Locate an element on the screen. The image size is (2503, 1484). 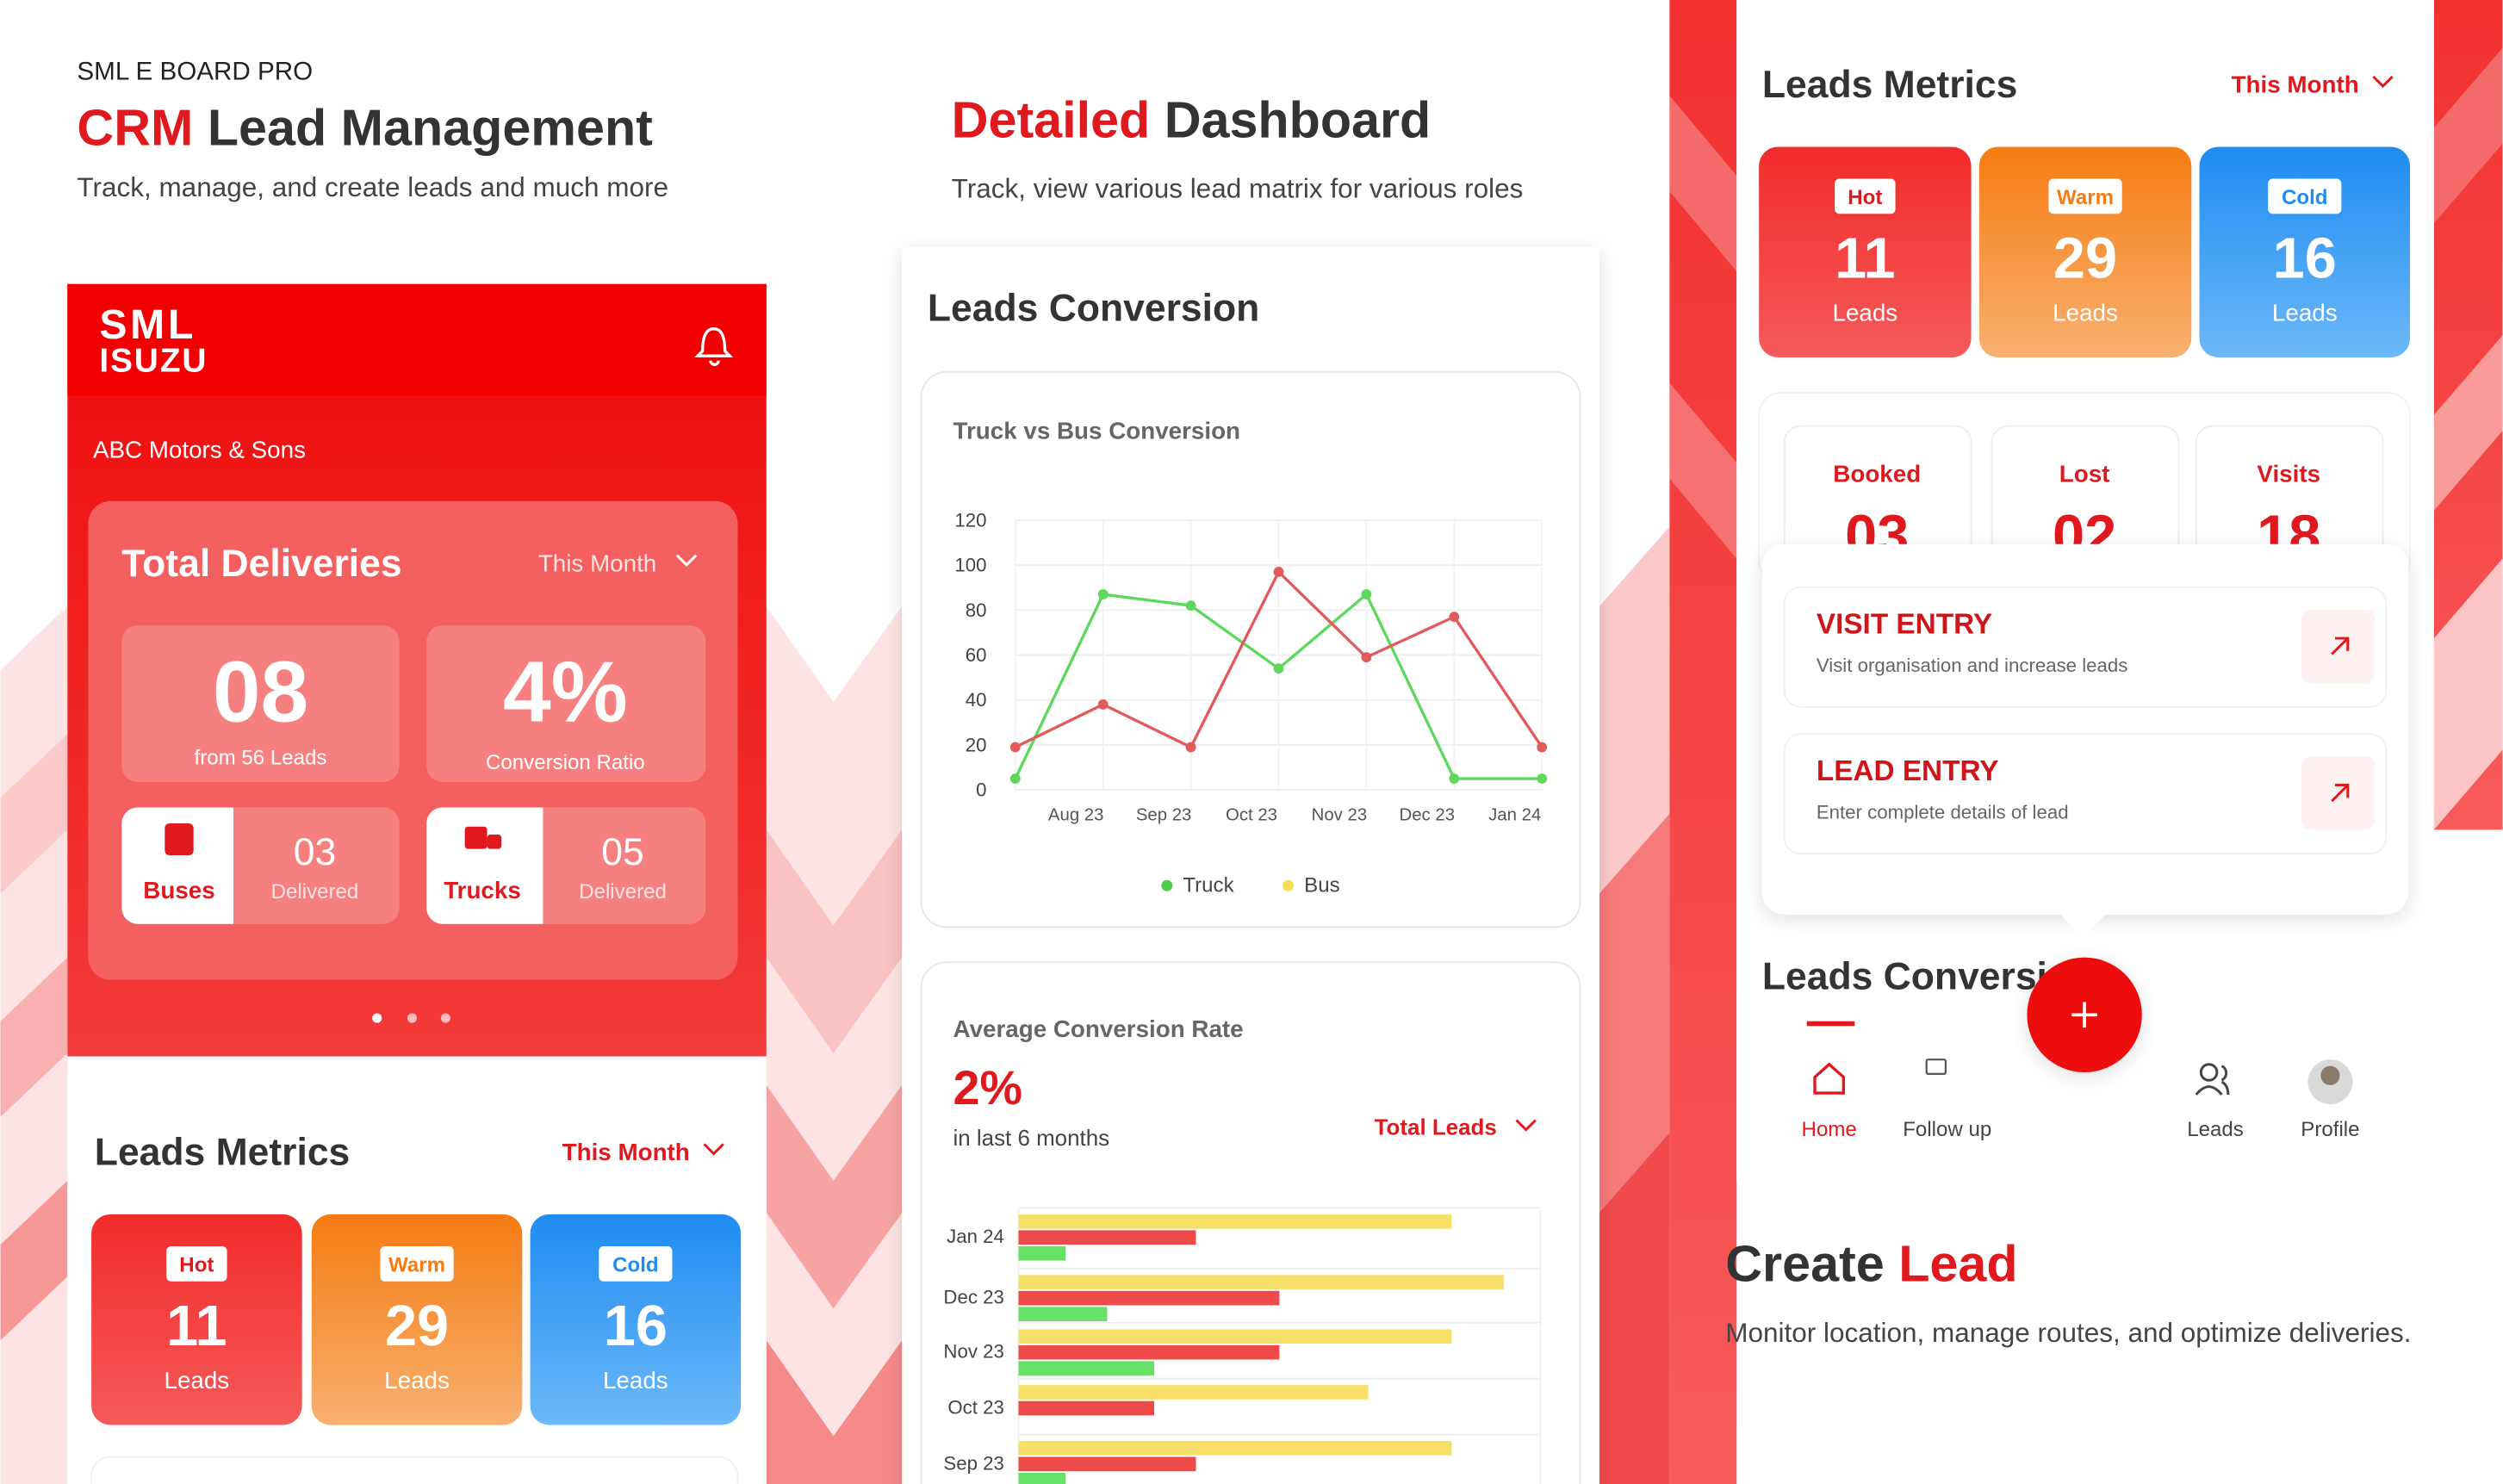
legend-swatch is located at coordinates (1167, 885).